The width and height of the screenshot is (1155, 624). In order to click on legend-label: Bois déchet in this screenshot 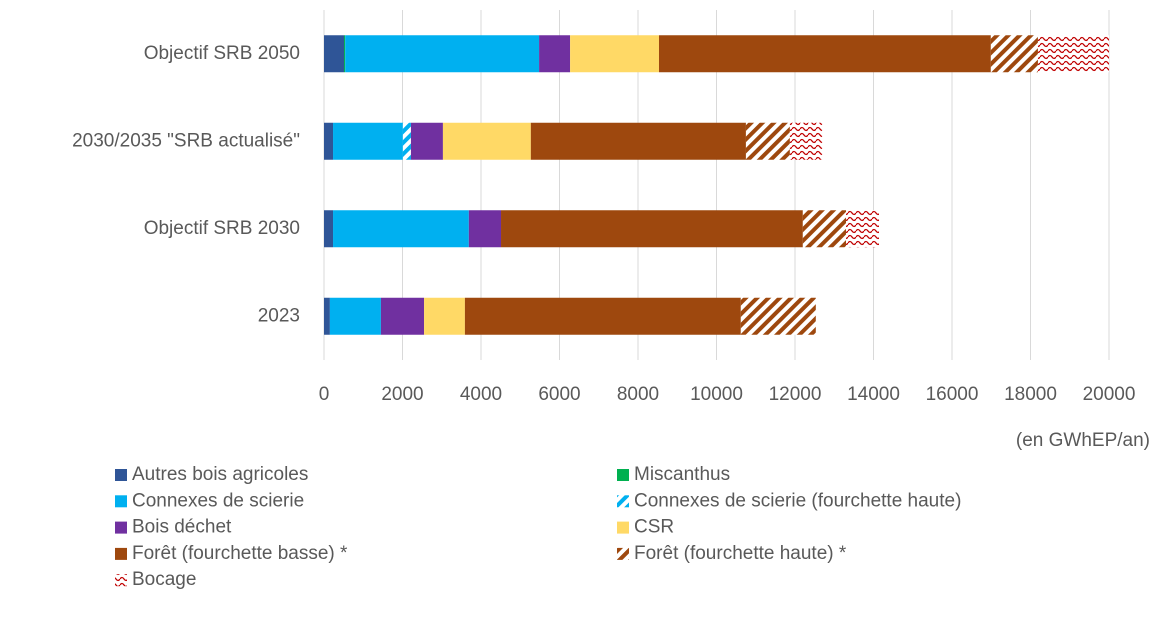, I will do `click(182, 527)`.